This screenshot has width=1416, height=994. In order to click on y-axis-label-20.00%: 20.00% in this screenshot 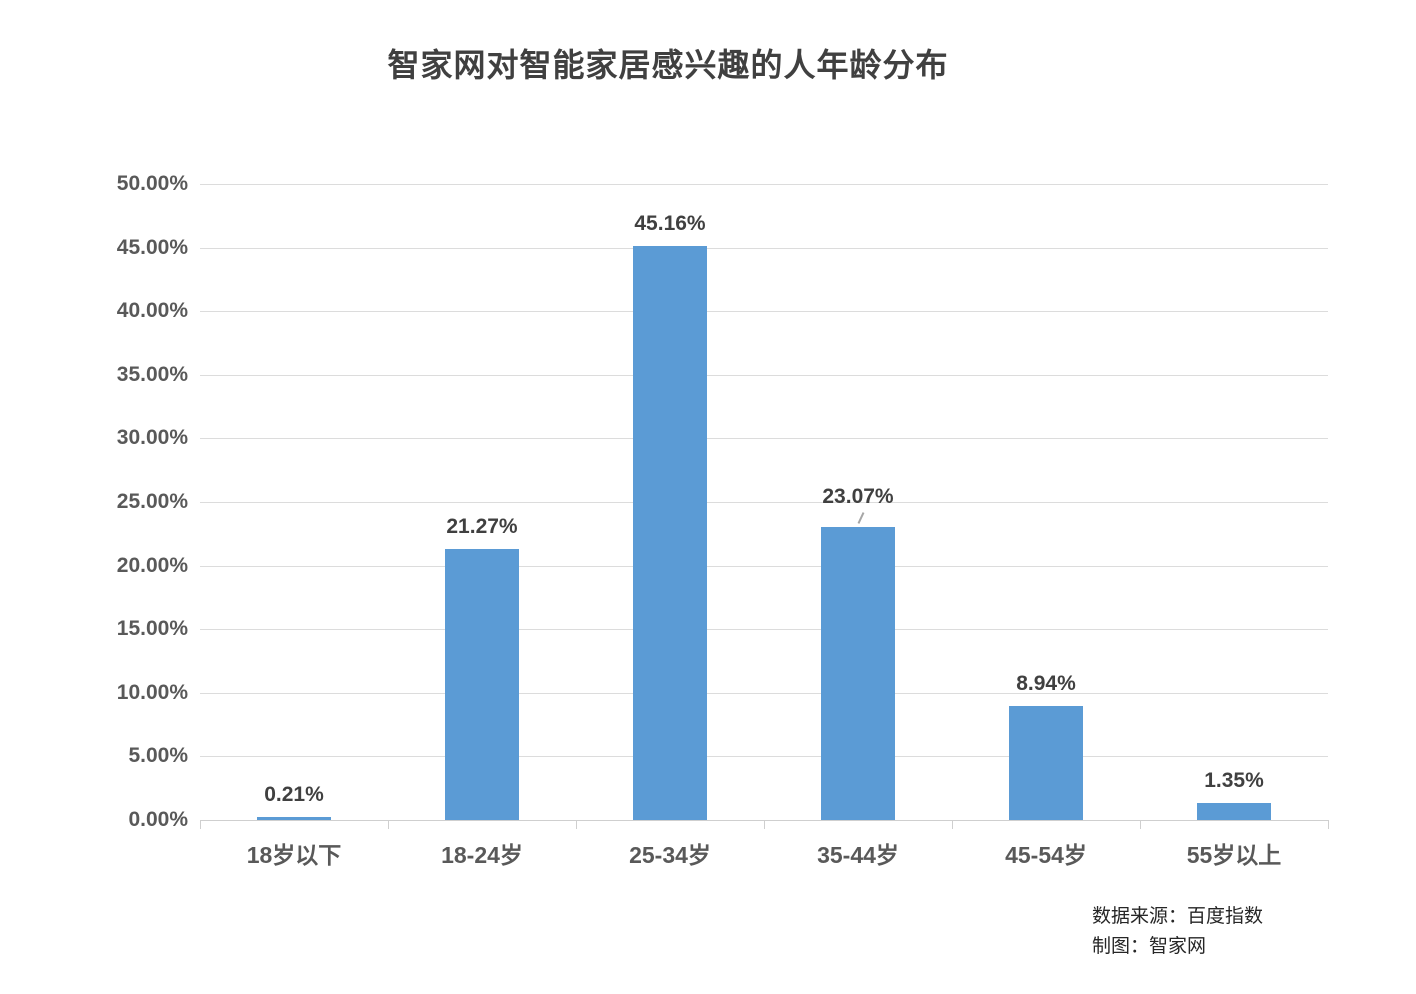, I will do `click(152, 565)`.